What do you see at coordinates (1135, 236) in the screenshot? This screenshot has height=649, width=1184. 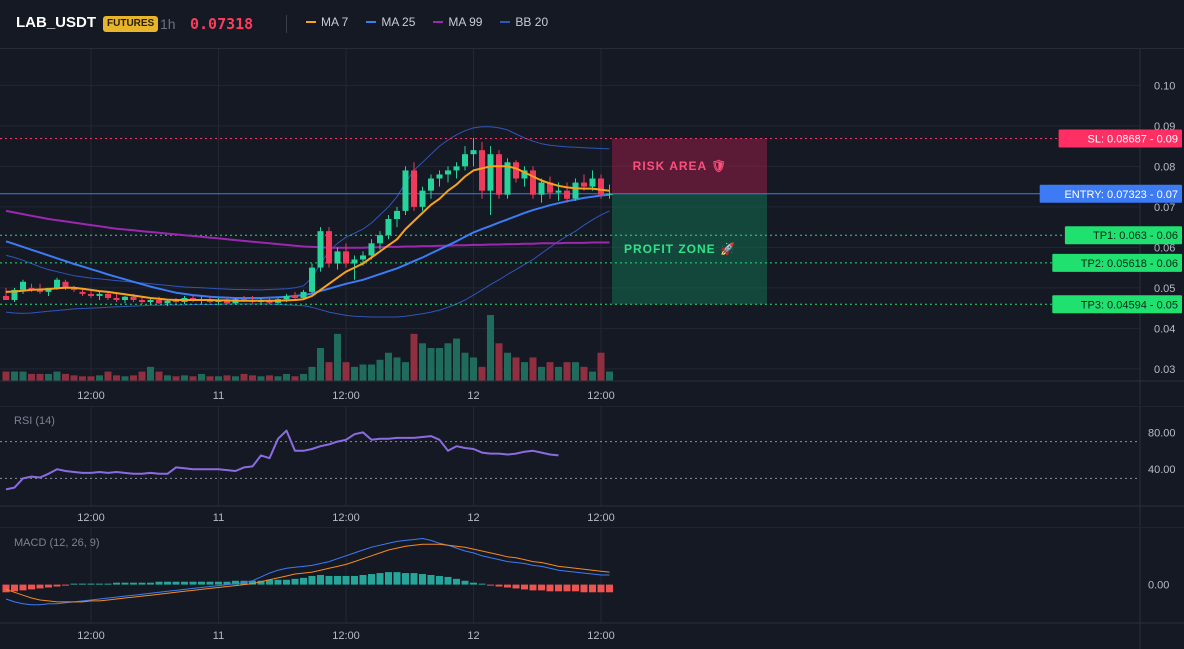 I see `tp-axis-tag-label: TP1: 0.063 - 0.06` at bounding box center [1135, 236].